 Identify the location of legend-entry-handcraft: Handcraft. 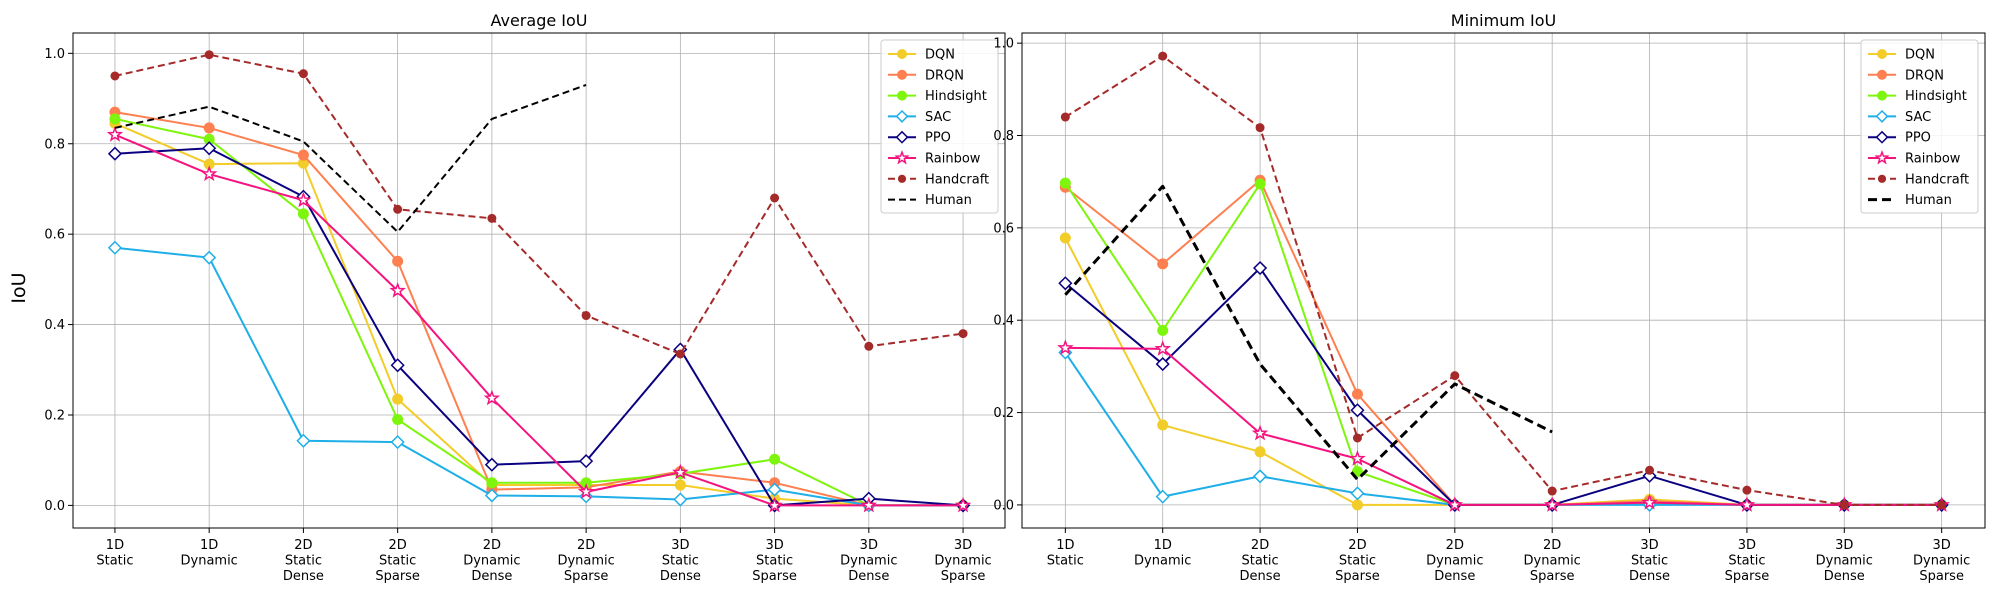
(1918, 179).